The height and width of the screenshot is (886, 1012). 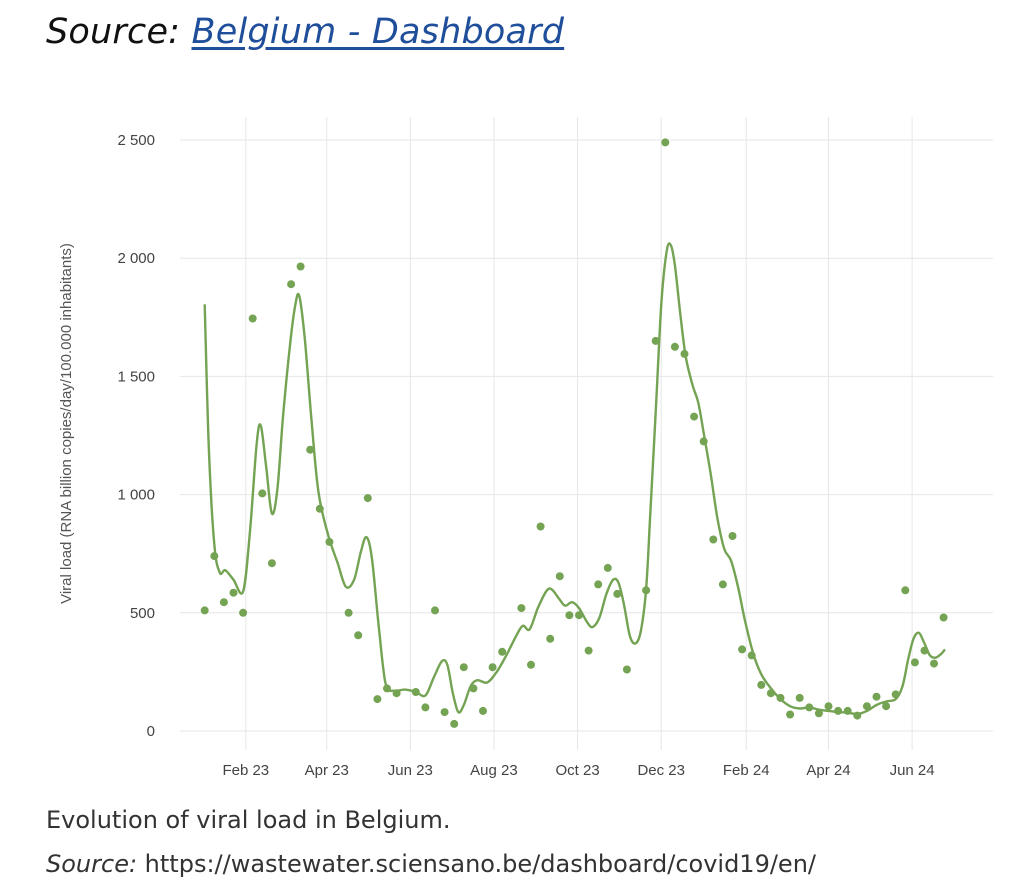 What do you see at coordinates (746, 770) in the screenshot?
I see `x-tick-label: Feb 24` at bounding box center [746, 770].